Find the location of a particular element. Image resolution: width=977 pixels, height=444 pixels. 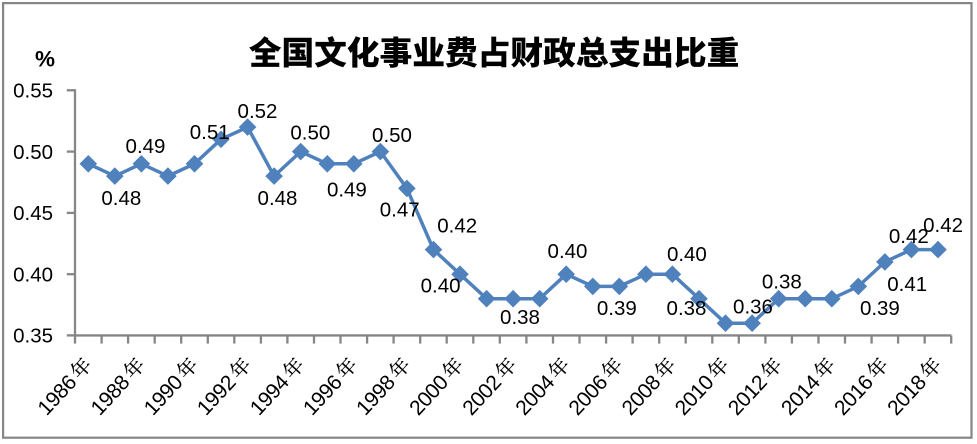

svg-text: 0.55 is located at coordinates (33, 91).